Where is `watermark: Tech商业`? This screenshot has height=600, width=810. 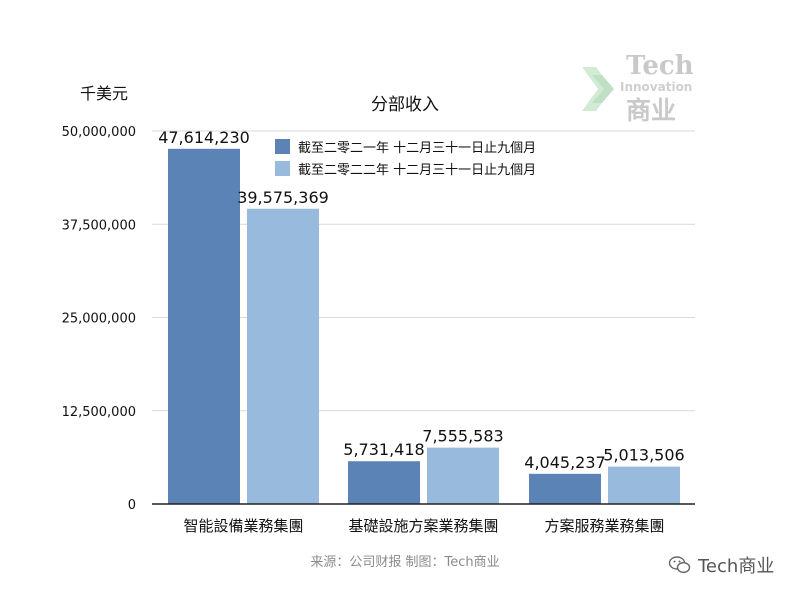 watermark: Tech商业 is located at coordinates (721, 565).